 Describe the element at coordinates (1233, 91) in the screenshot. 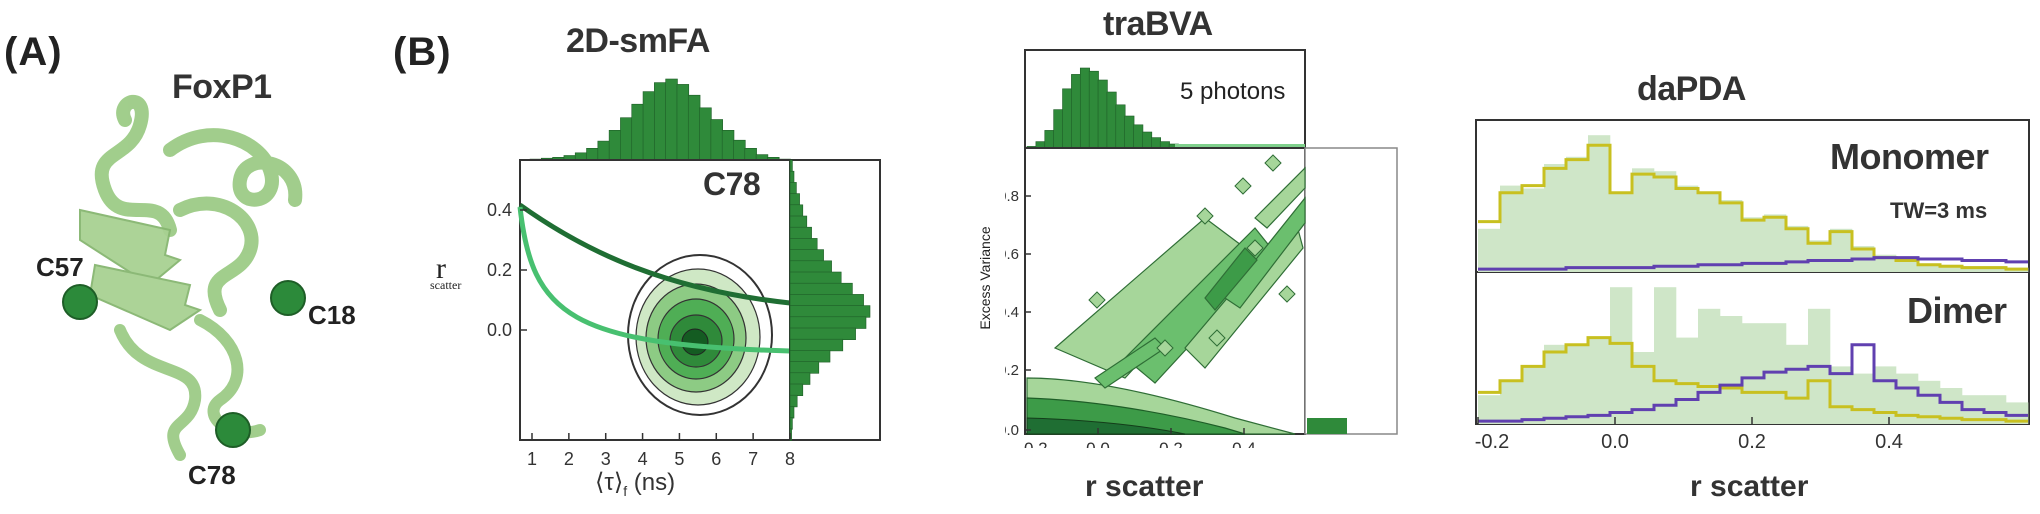

I see `bva-annotation: 5 photons` at that location.